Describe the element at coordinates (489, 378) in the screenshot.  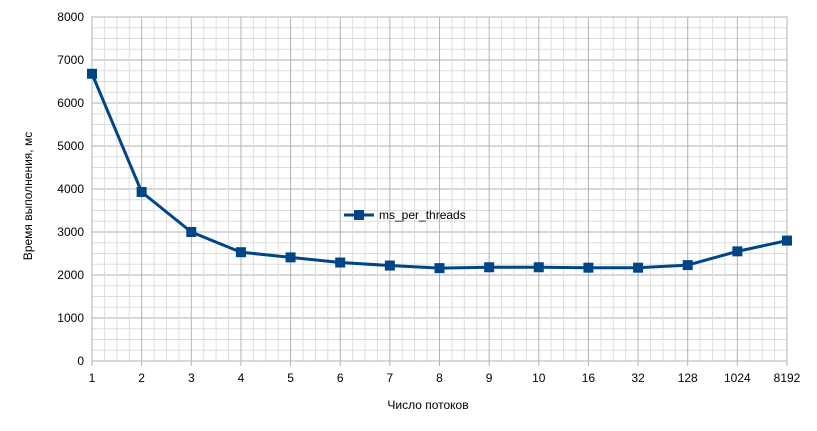
I see `x-tick-label: 9` at that location.